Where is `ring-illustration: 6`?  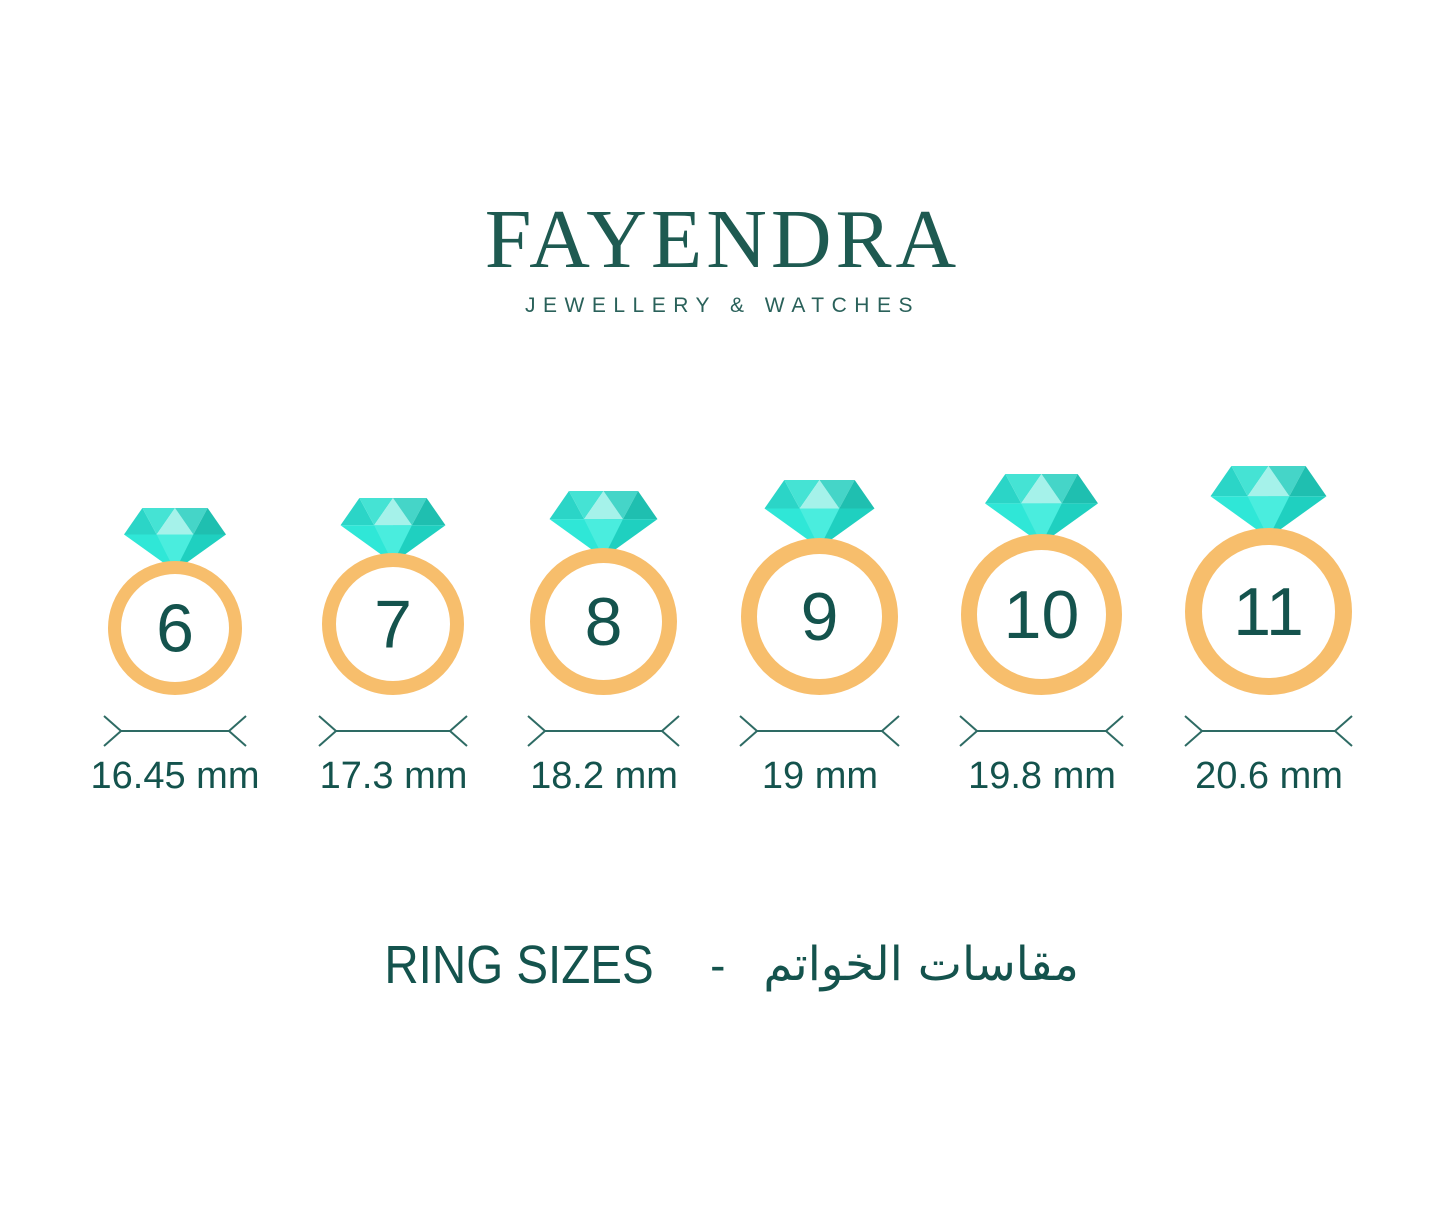
ring-illustration: 6 is located at coordinates (175, 601).